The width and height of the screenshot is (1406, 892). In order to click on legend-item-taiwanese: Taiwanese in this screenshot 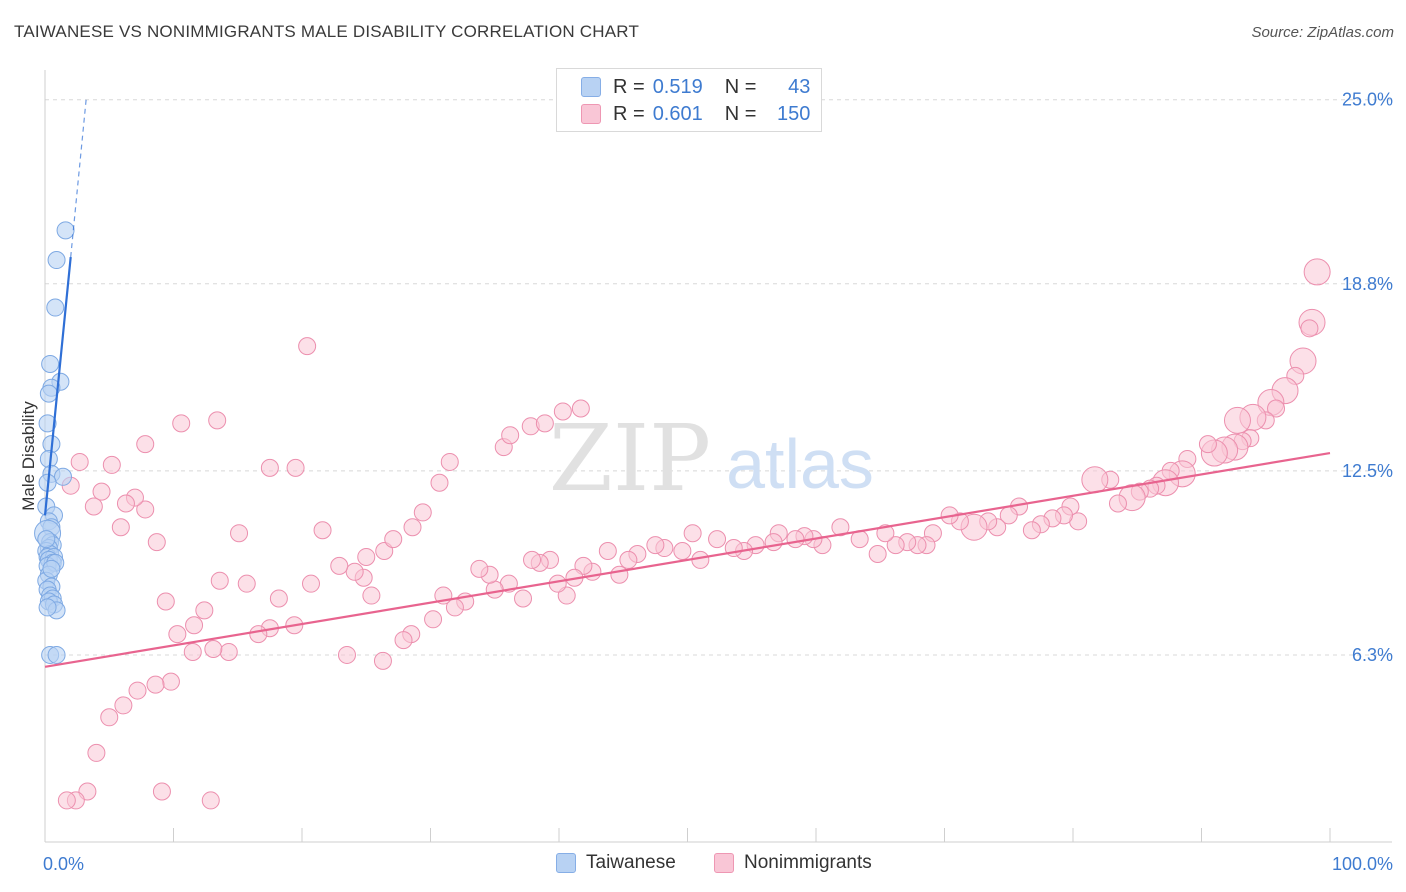, I will do `click(616, 863)`.